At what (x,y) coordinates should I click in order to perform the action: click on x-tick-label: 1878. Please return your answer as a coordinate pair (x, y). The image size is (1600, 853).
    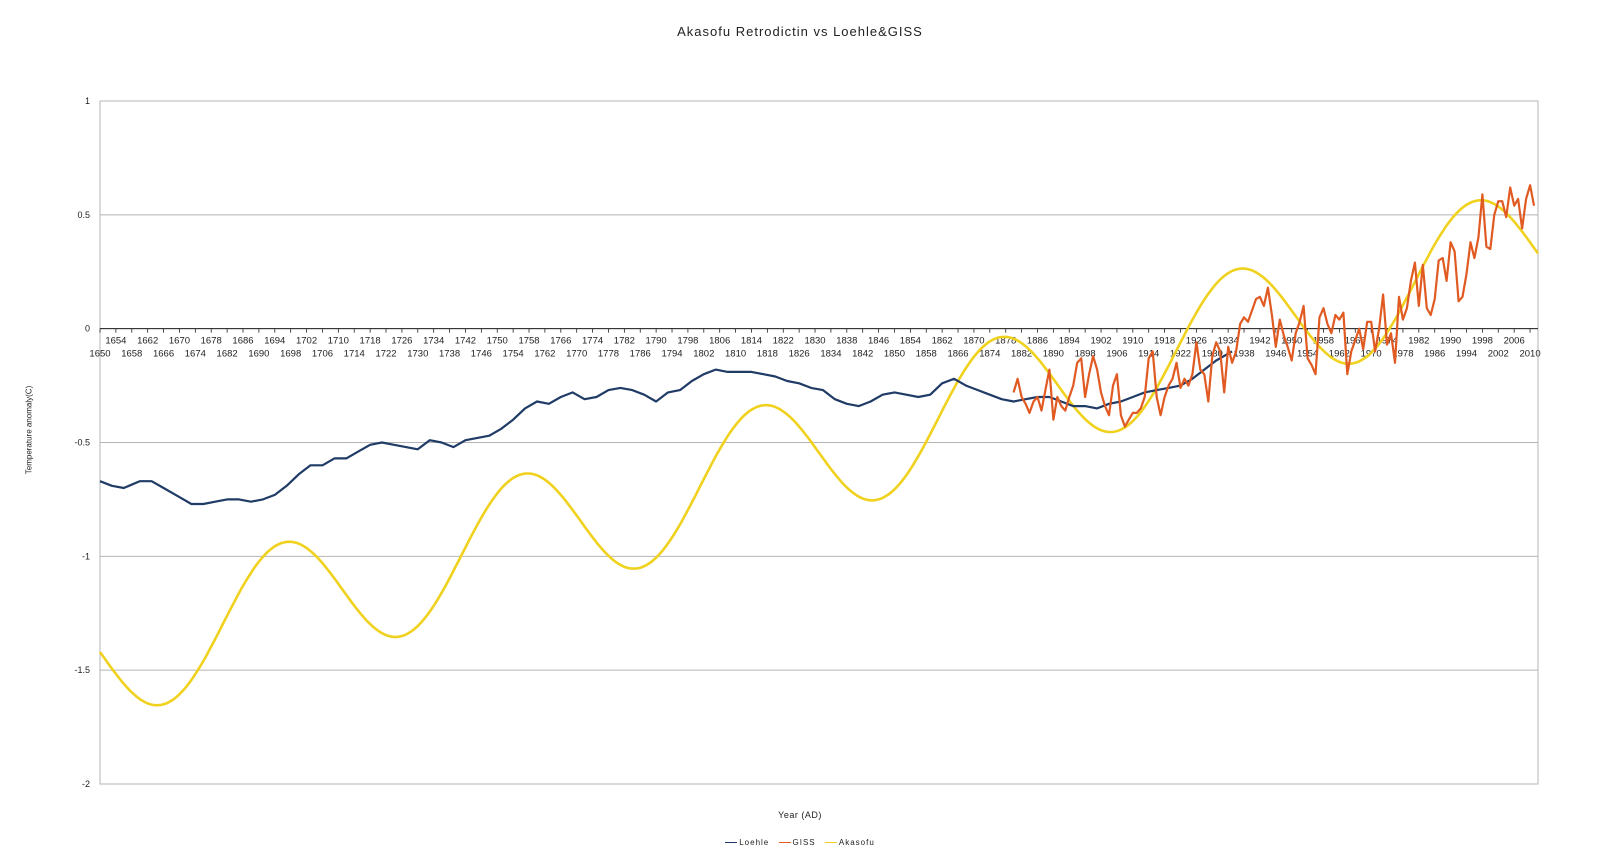
    Looking at the image, I should click on (1005, 341).